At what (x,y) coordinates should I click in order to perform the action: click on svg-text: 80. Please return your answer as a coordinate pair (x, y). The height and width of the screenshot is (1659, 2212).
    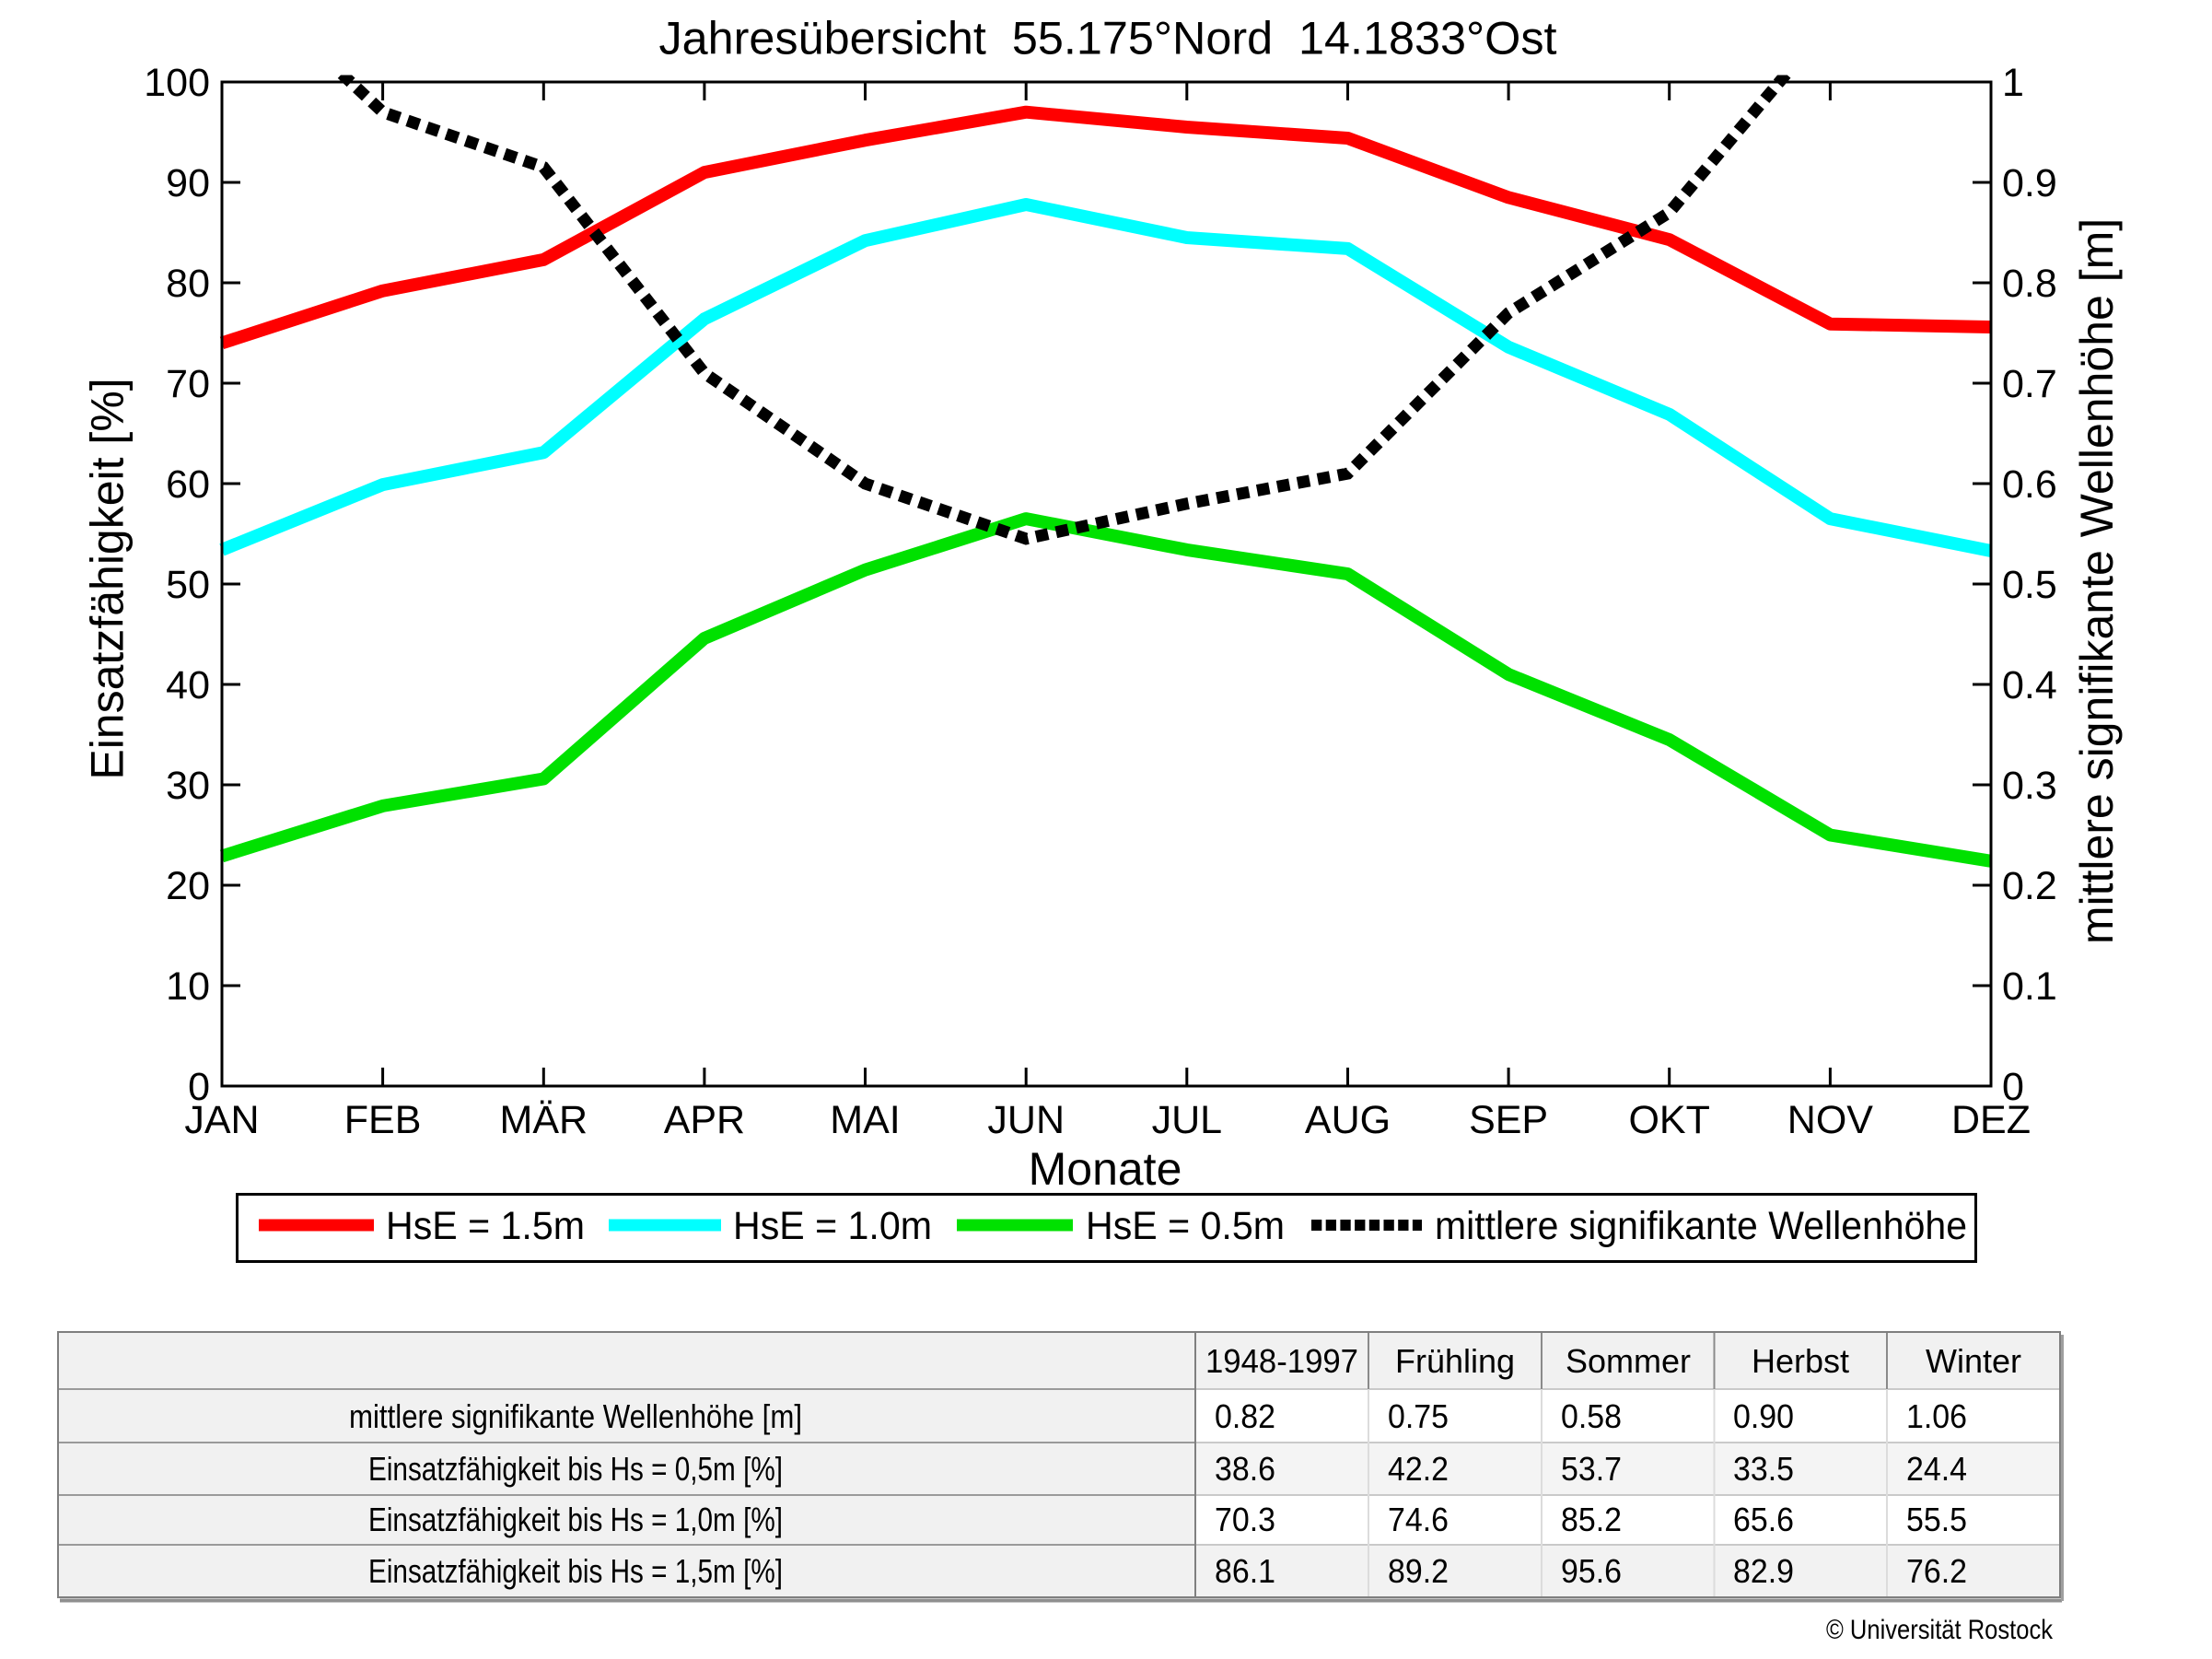
    Looking at the image, I should click on (188, 284).